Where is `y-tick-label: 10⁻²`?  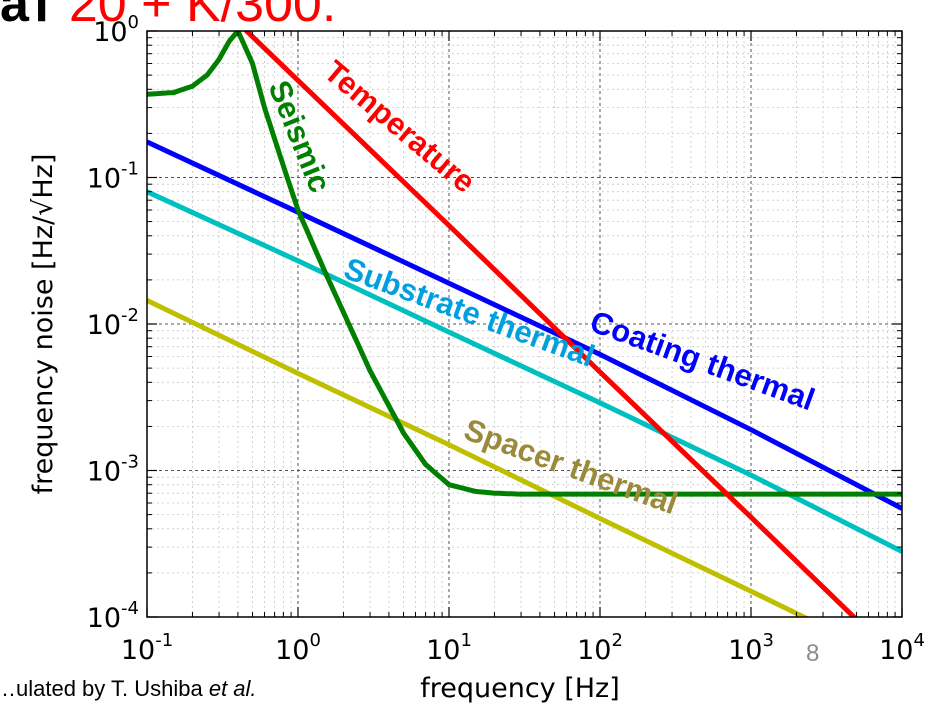 y-tick-label: 10⁻² is located at coordinates (113, 323).